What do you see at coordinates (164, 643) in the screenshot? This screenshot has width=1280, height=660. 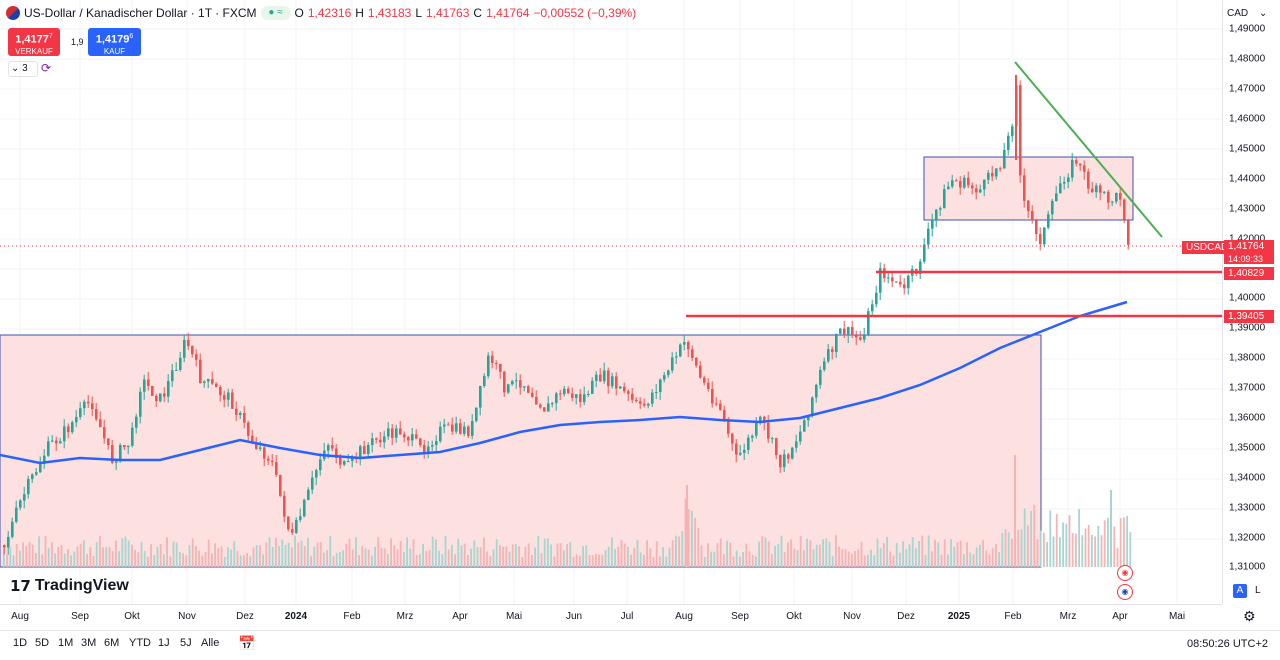 I see `timeframe-button-1j: 1J` at bounding box center [164, 643].